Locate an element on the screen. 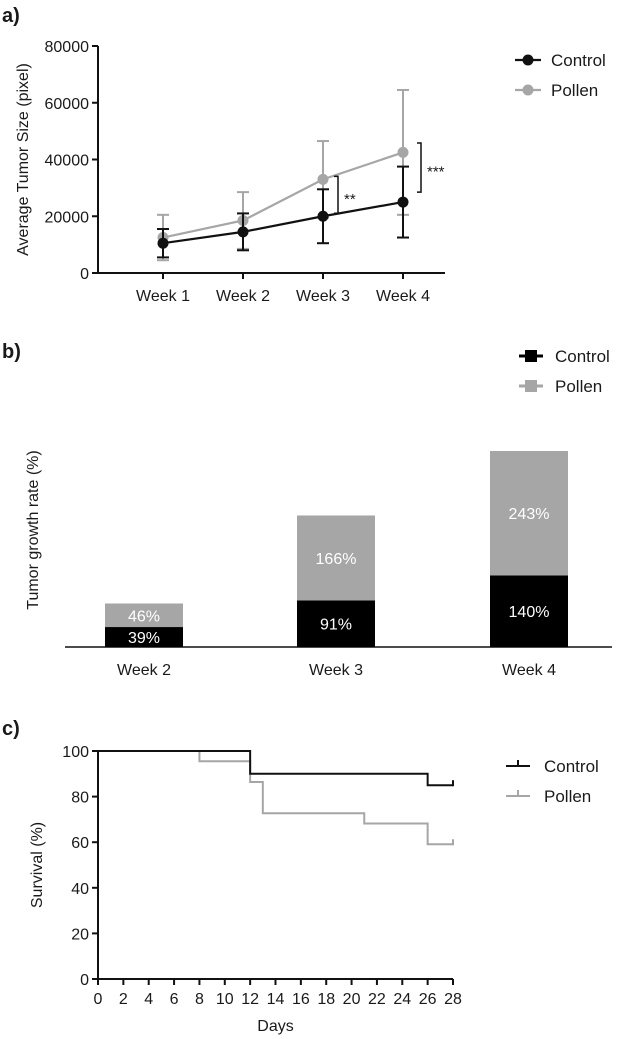 This screenshot has height=1039, width=629. series-line-control is located at coordinates (283, 222).